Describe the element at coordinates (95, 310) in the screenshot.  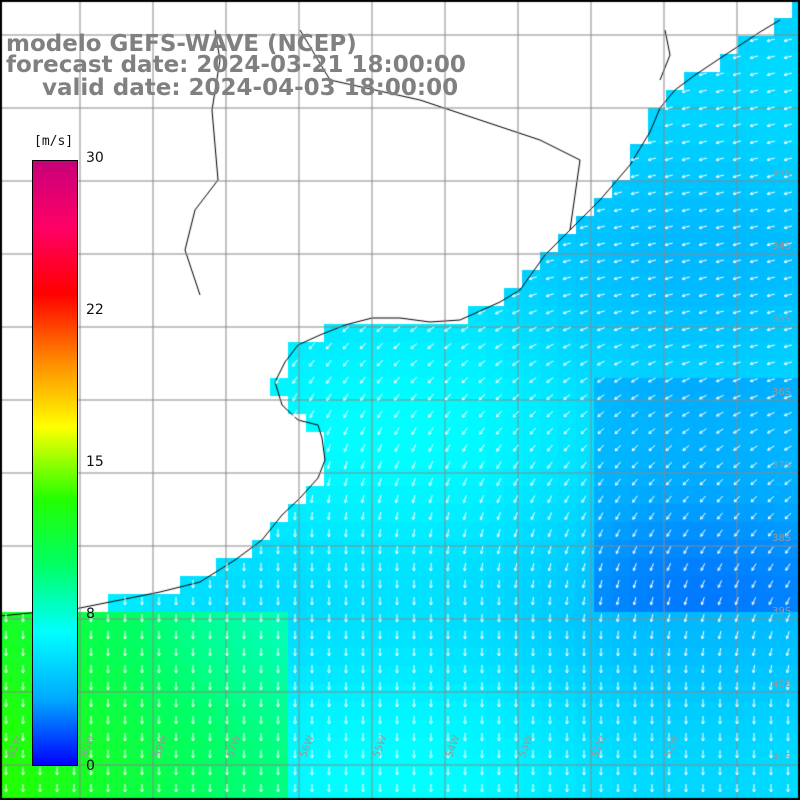
I see `colorbar-tick-22: 22` at that location.